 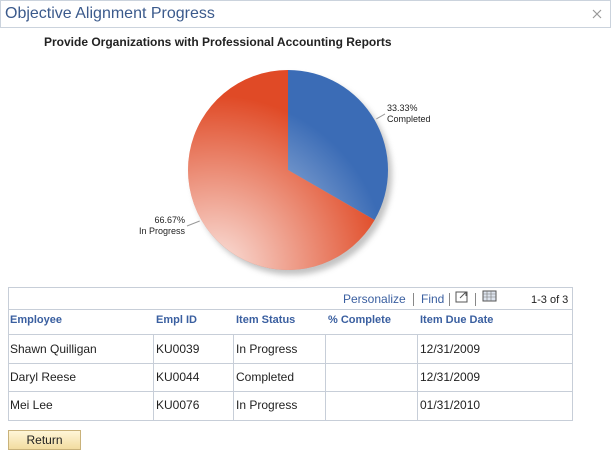 I want to click on cell: KU0044, so click(x=178, y=377).